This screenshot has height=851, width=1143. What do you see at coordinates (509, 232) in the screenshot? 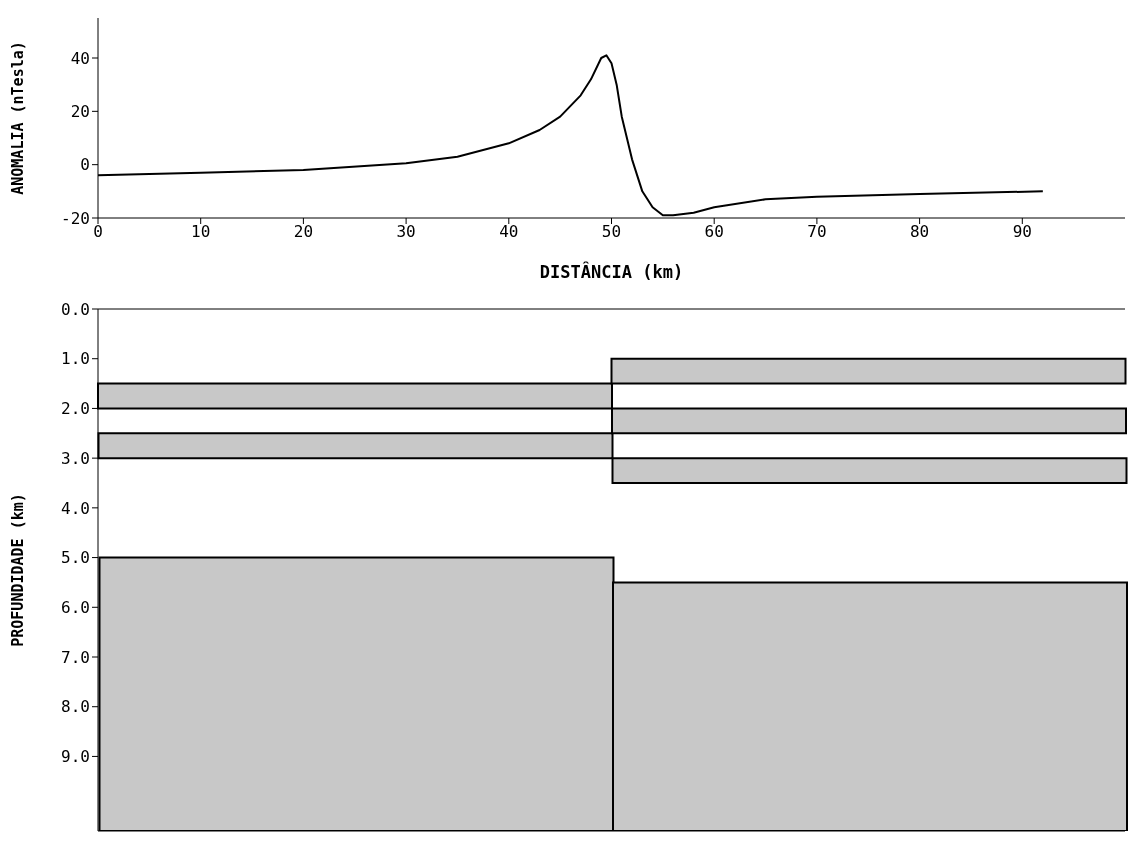
I see `x-tick-label: 40` at bounding box center [509, 232].